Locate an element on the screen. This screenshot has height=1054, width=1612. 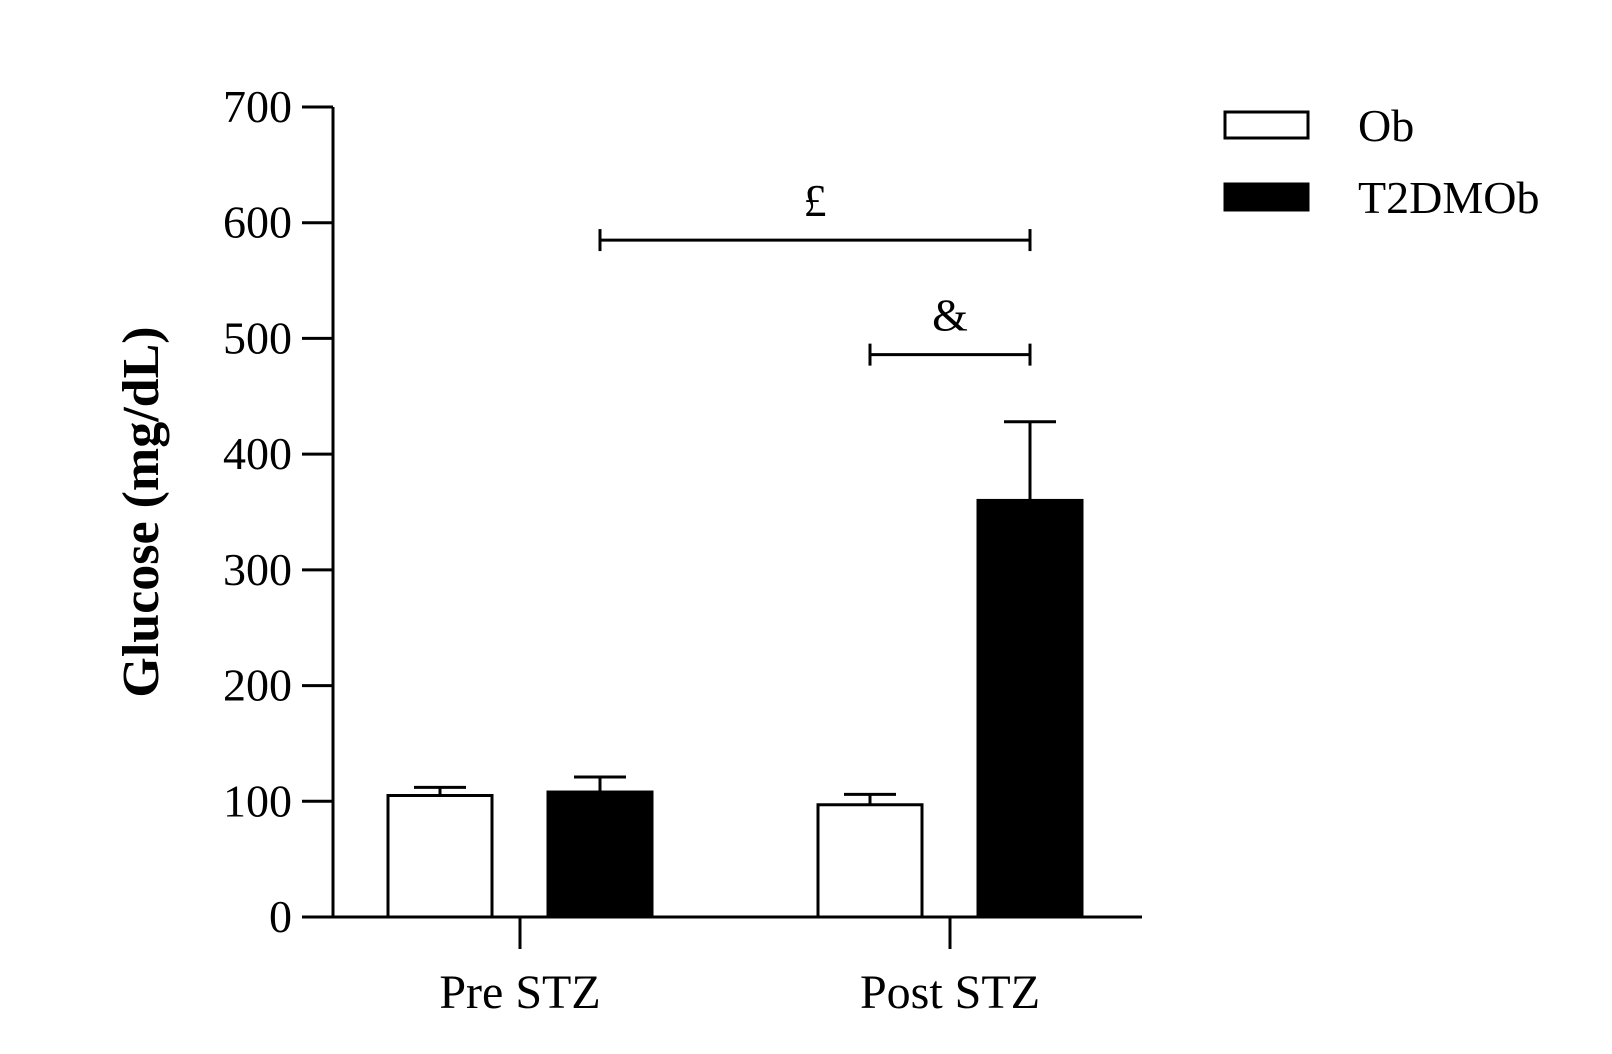
legend-swatch-t2dmob is located at coordinates (1266, 197).